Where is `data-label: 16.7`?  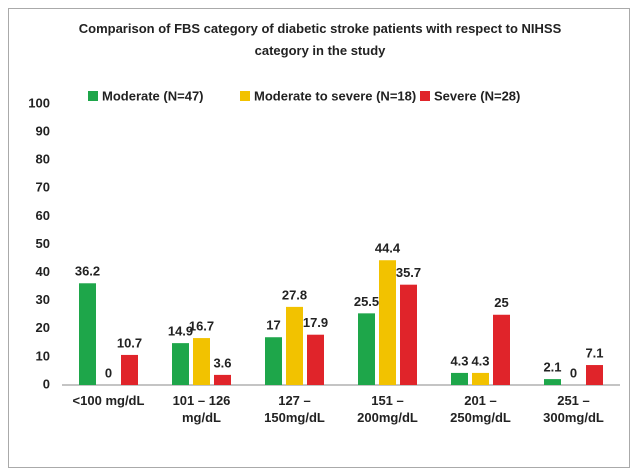 data-label: 16.7 is located at coordinates (201, 326).